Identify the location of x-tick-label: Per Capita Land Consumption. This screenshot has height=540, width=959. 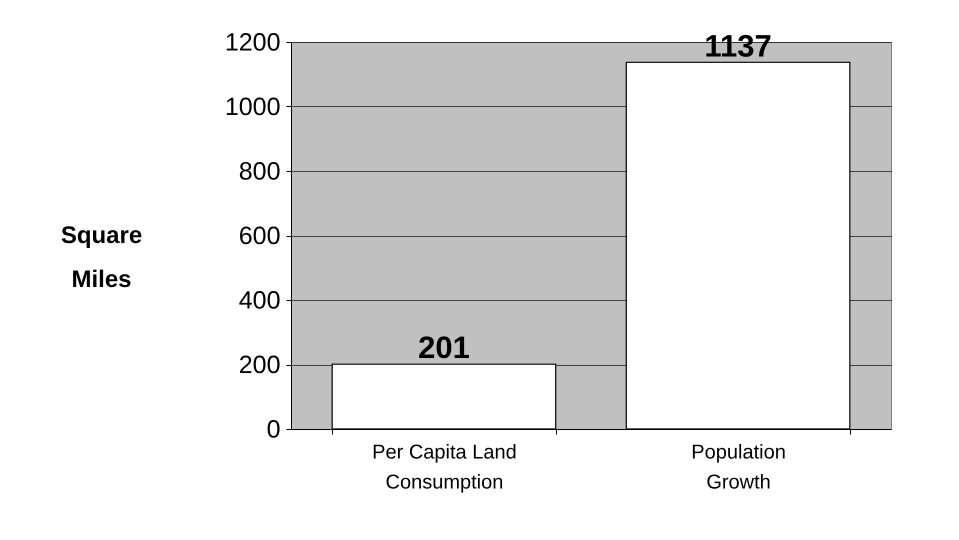
(444, 468).